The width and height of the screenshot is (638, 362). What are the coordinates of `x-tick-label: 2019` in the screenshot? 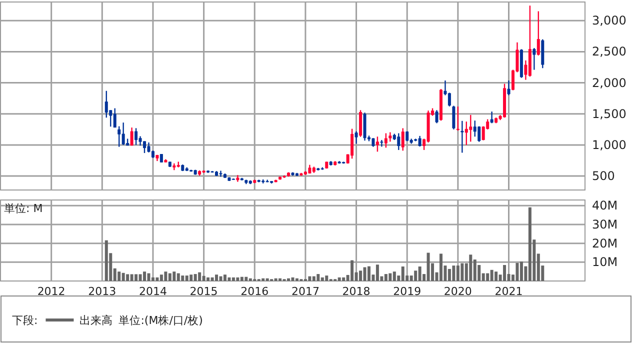 It's located at (407, 291).